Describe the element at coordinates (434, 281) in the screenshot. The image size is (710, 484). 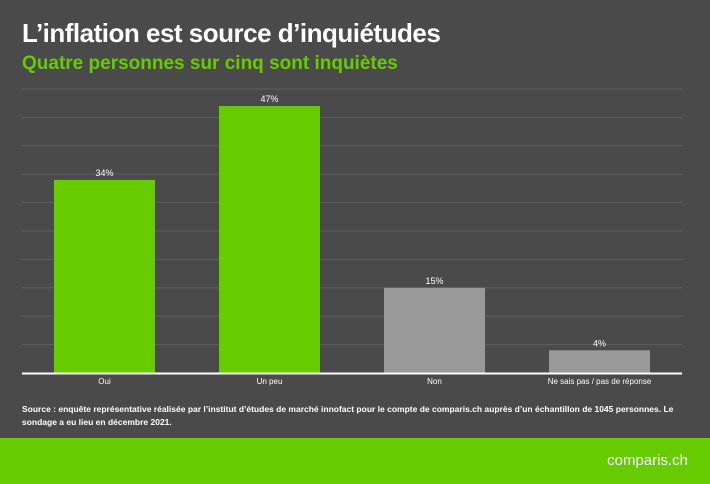
I see `data-label: 15%` at that location.